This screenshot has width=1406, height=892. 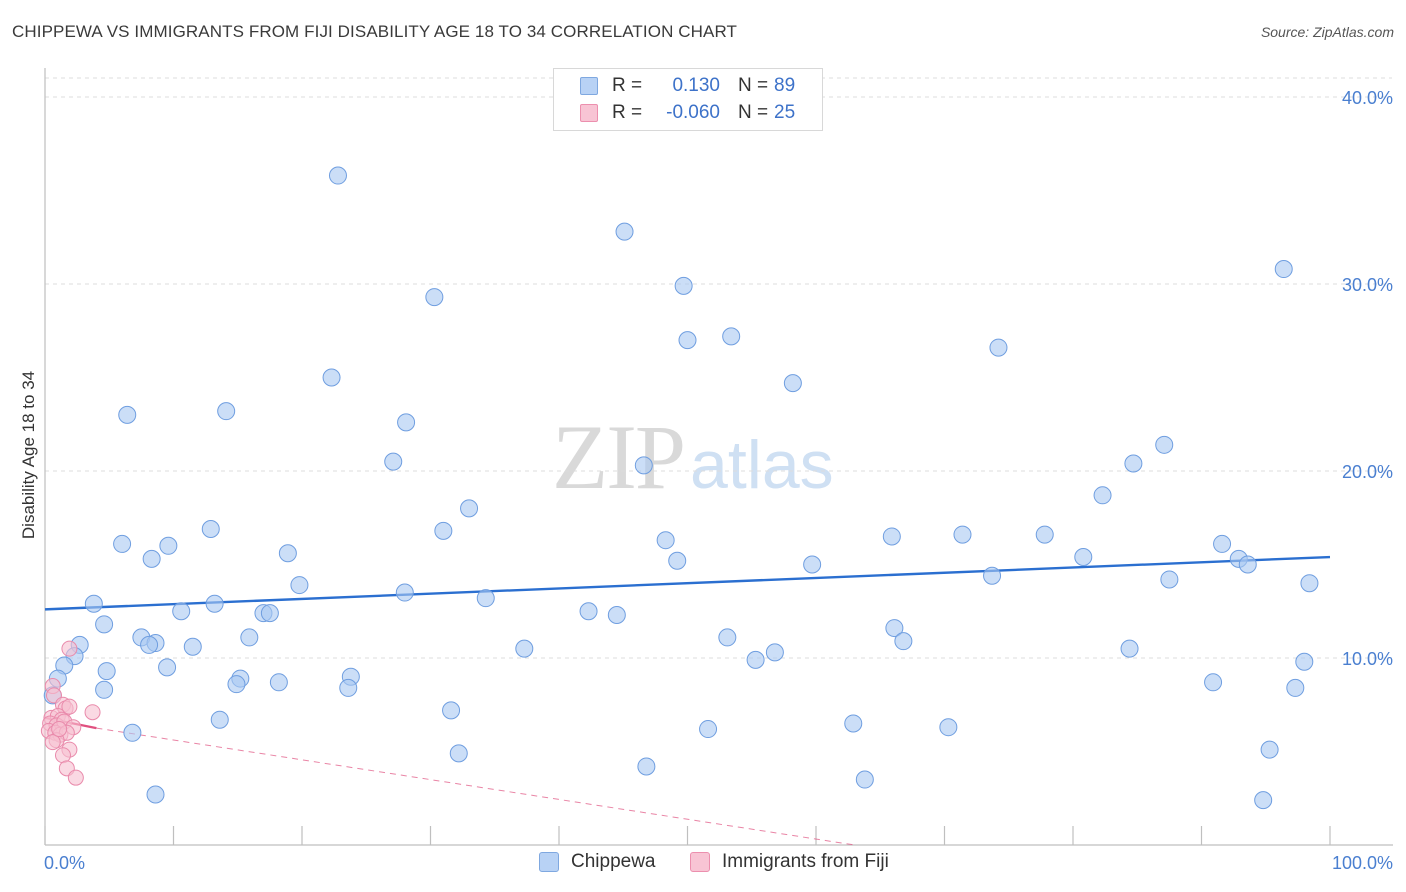 I want to click on watermark-zip: ZIP, so click(x=619, y=457).